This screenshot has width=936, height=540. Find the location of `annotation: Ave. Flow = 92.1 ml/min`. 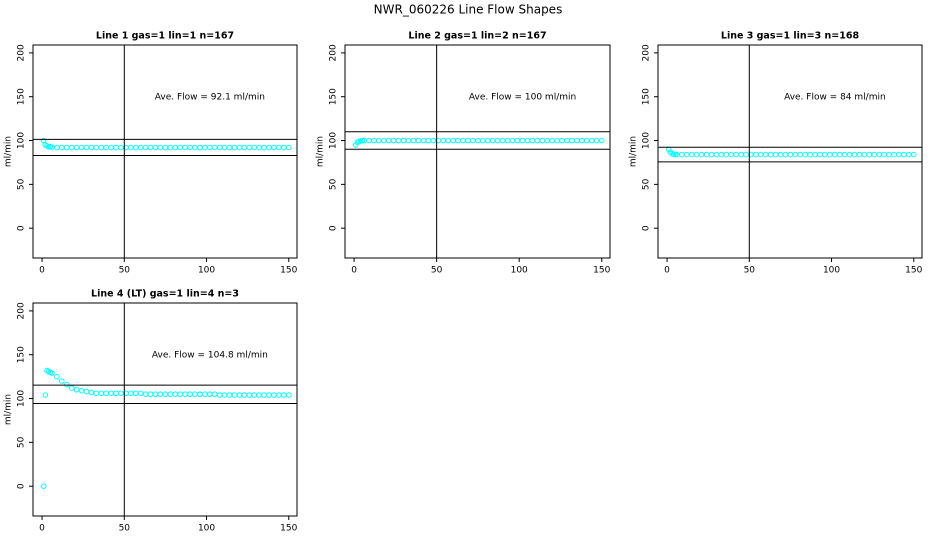

annotation: Ave. Flow = 92.1 ml/min is located at coordinates (210, 98).